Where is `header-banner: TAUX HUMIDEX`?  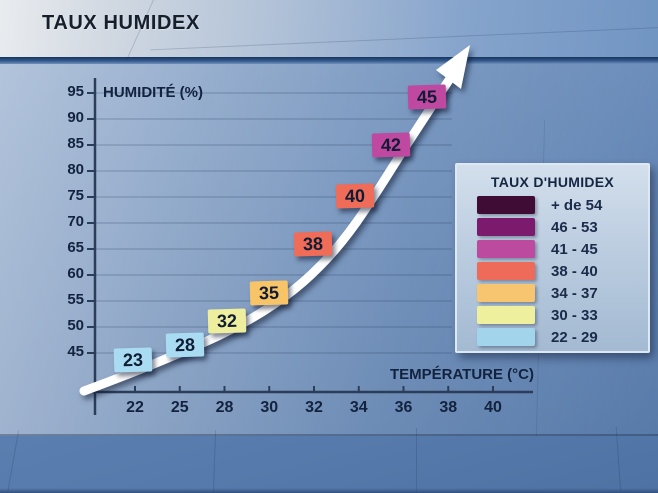
header-banner: TAUX HUMIDEX is located at coordinates (329, 28).